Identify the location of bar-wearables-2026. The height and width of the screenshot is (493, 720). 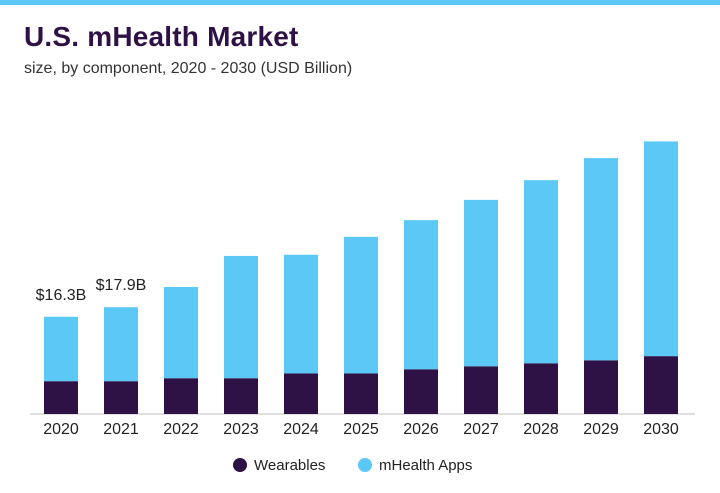
(421, 391).